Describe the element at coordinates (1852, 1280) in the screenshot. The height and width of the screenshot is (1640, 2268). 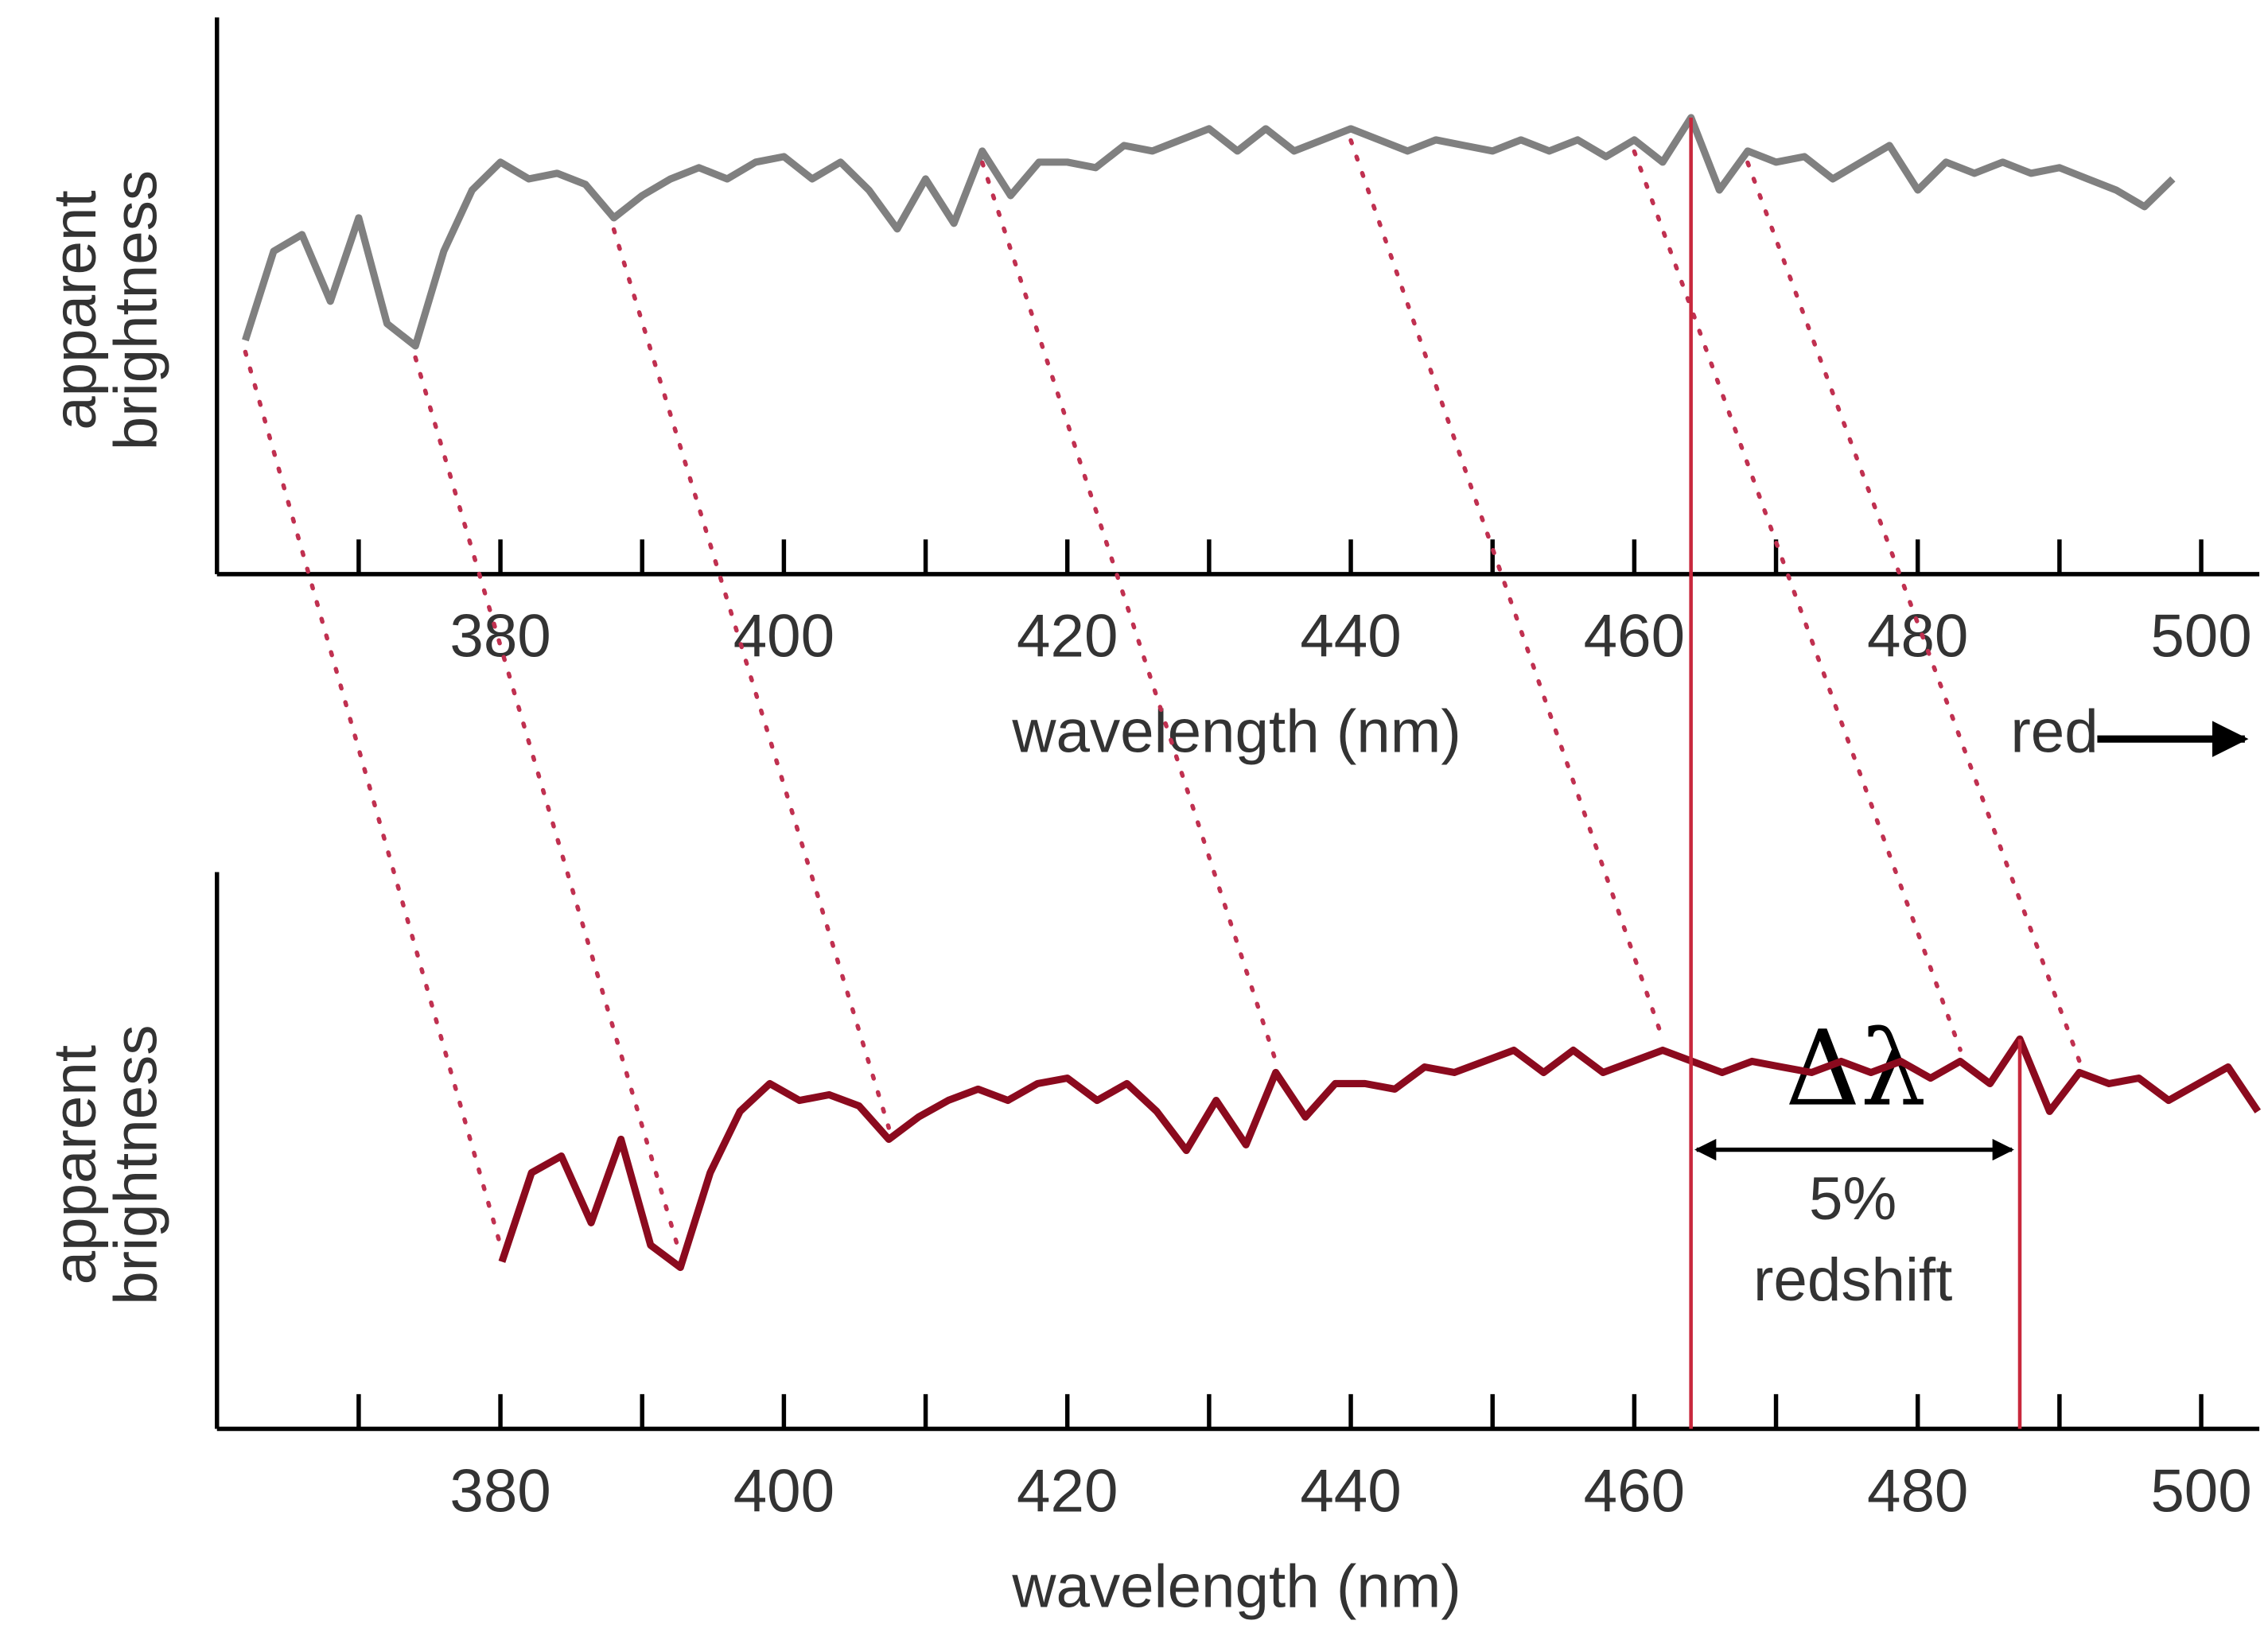
I see `shift-label: redshift` at that location.